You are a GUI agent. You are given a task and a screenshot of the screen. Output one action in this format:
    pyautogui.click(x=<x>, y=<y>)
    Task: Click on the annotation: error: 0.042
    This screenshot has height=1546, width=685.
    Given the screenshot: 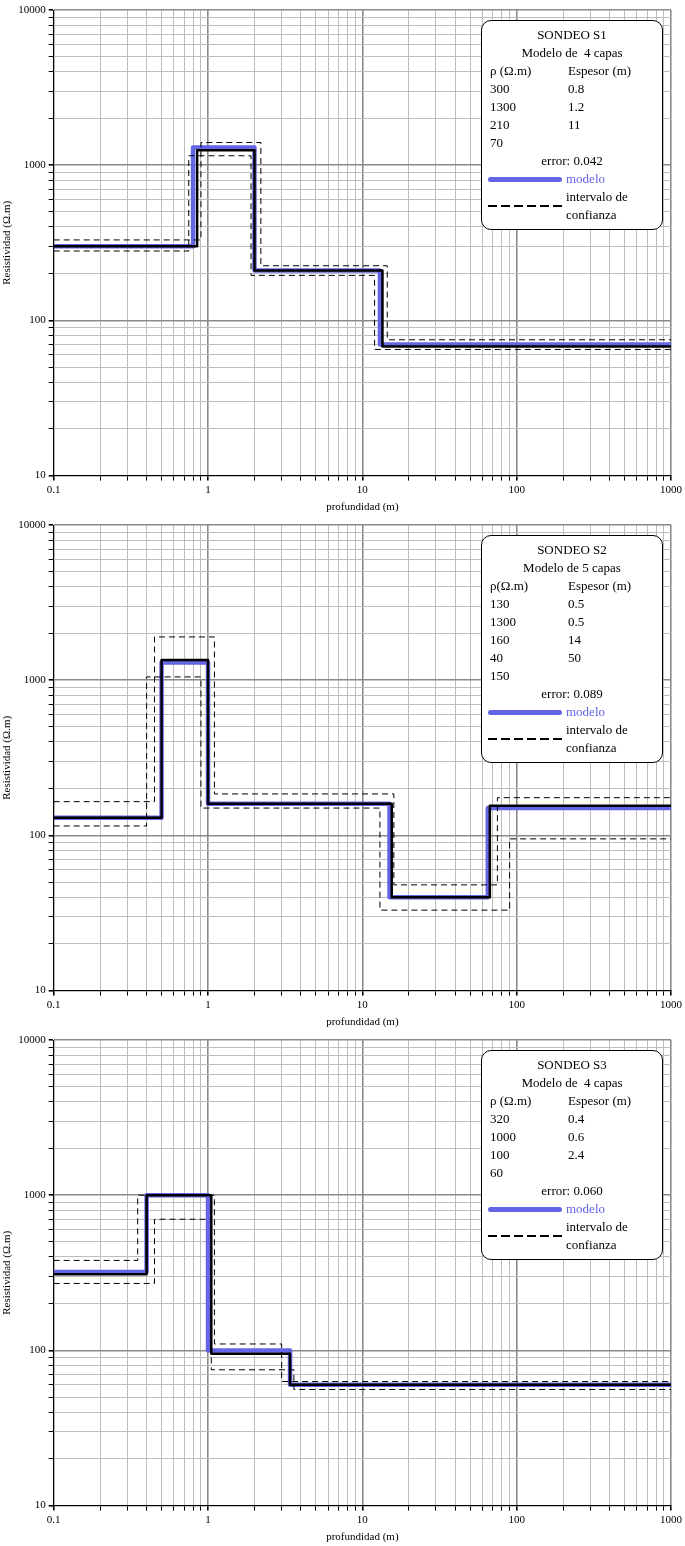 What is the action you would take?
    pyautogui.click(x=572, y=161)
    